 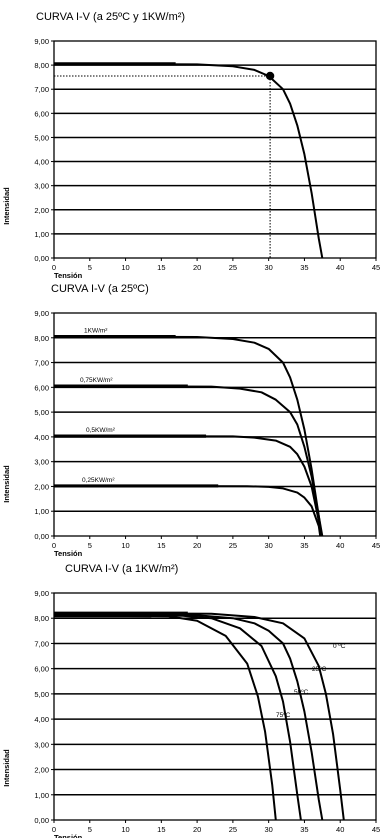 What do you see at coordinates (111, 17) in the screenshot?
I see `chart-title: CURVA I-V (a 25ºC y 1KW/m²)` at bounding box center [111, 17].